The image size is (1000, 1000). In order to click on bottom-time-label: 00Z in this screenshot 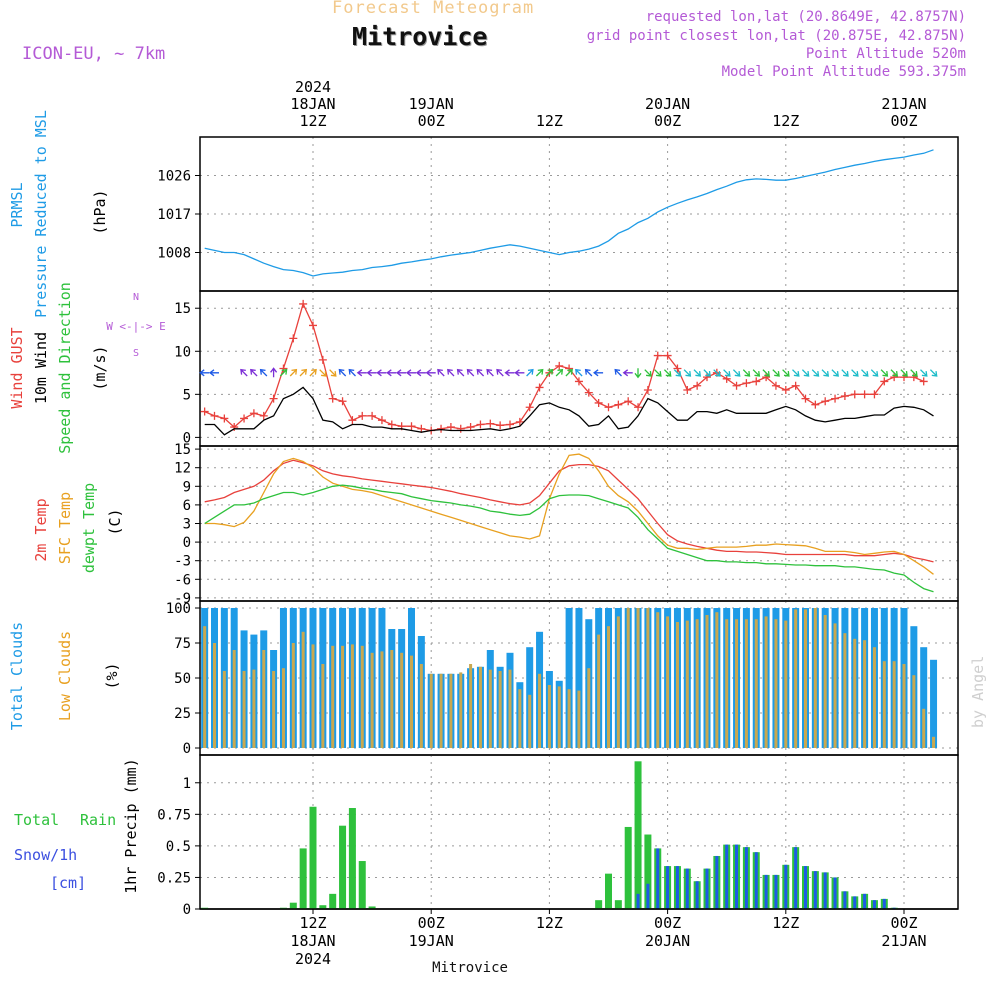, I will do `click(667, 923)`.